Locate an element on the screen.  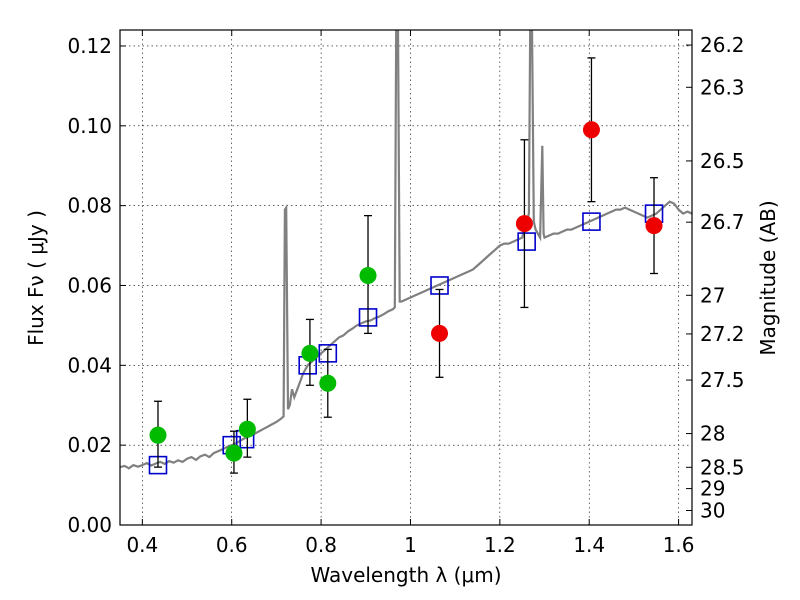
x-tick-label: 1.6 is located at coordinates (679, 545).